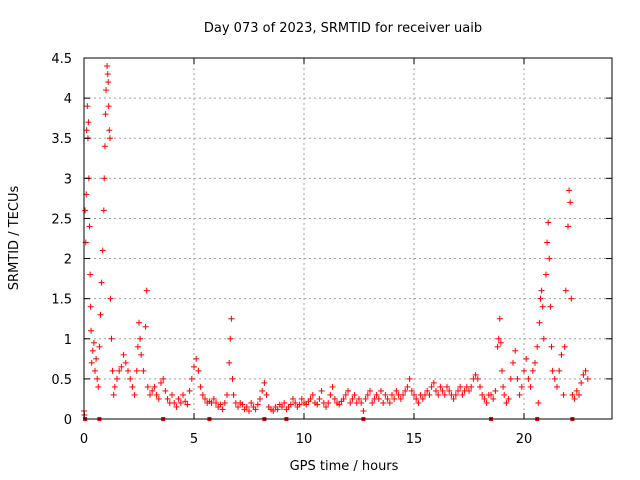 Image resolution: width=640 pixels, height=480 pixels. Describe the element at coordinates (68, 99) in the screenshot. I see `y-tick-label: 4` at that location.